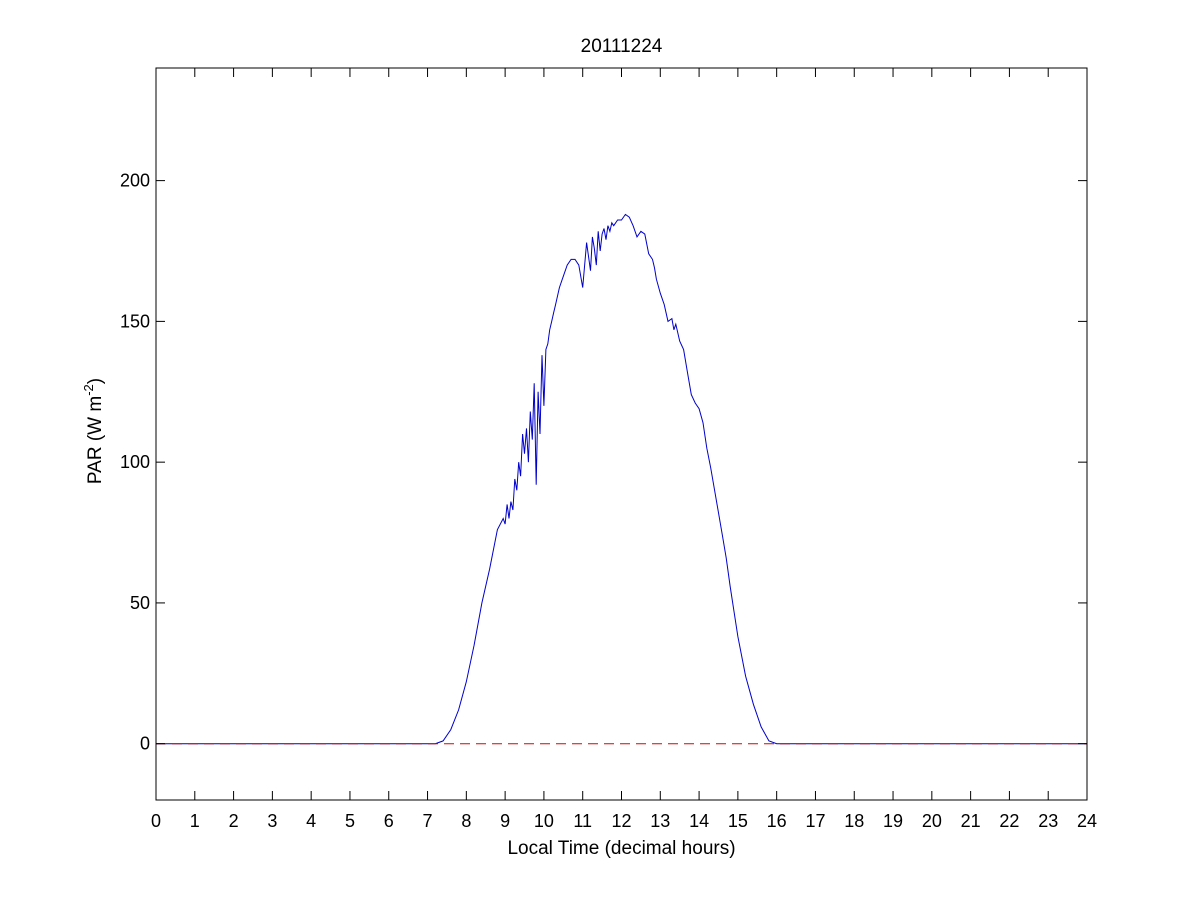 The width and height of the screenshot is (1201, 900). I want to click on x-tick-label: 10, so click(544, 821).